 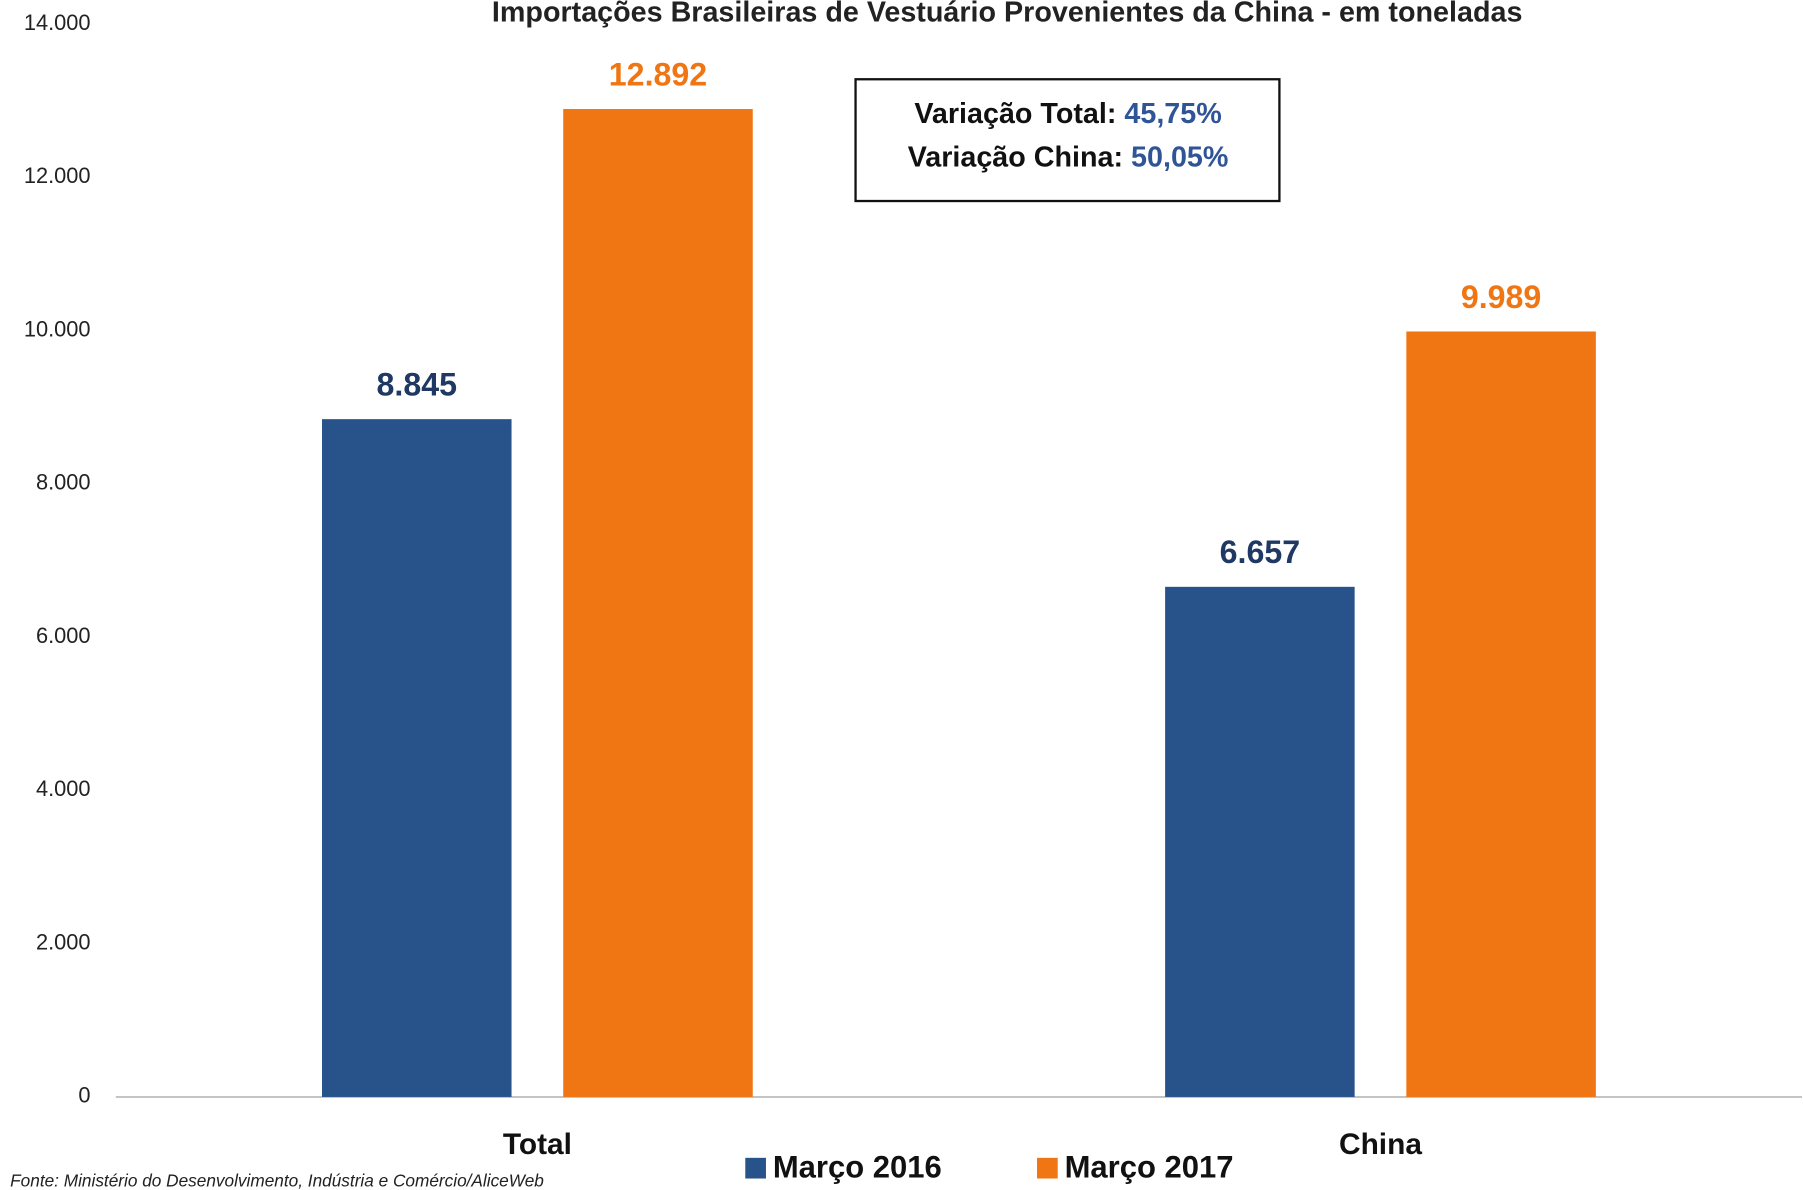 I want to click on annotation-value: 50,05%, so click(x=1179, y=157).